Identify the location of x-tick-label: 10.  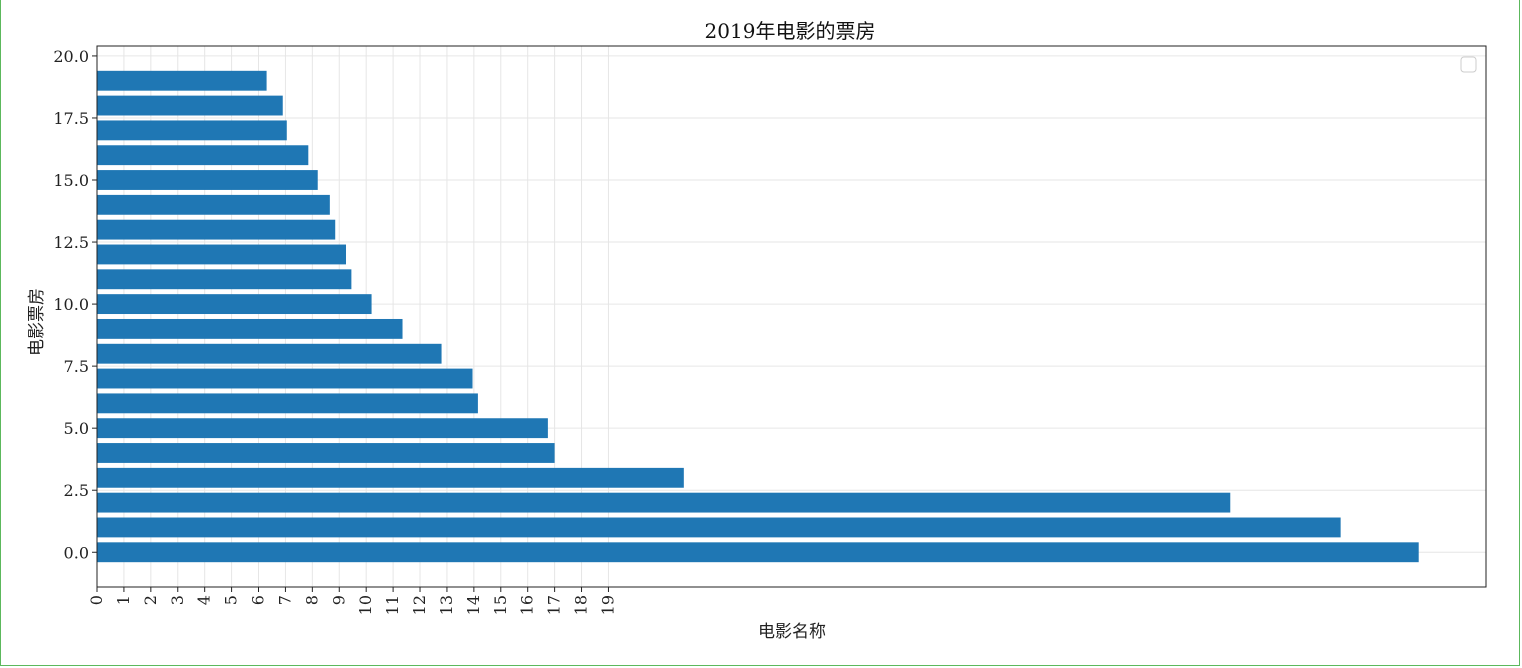
(365, 605).